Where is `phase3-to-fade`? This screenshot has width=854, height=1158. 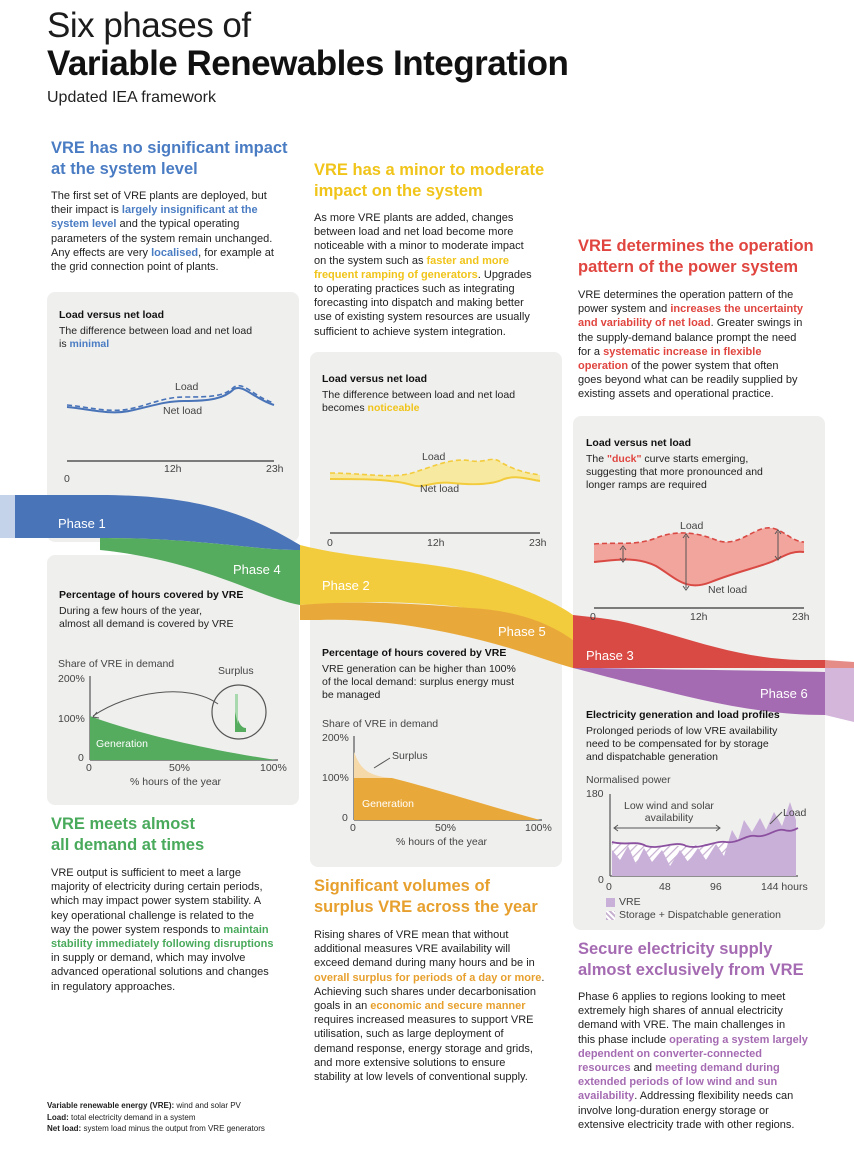 phase3-to-fade is located at coordinates (839, 664).